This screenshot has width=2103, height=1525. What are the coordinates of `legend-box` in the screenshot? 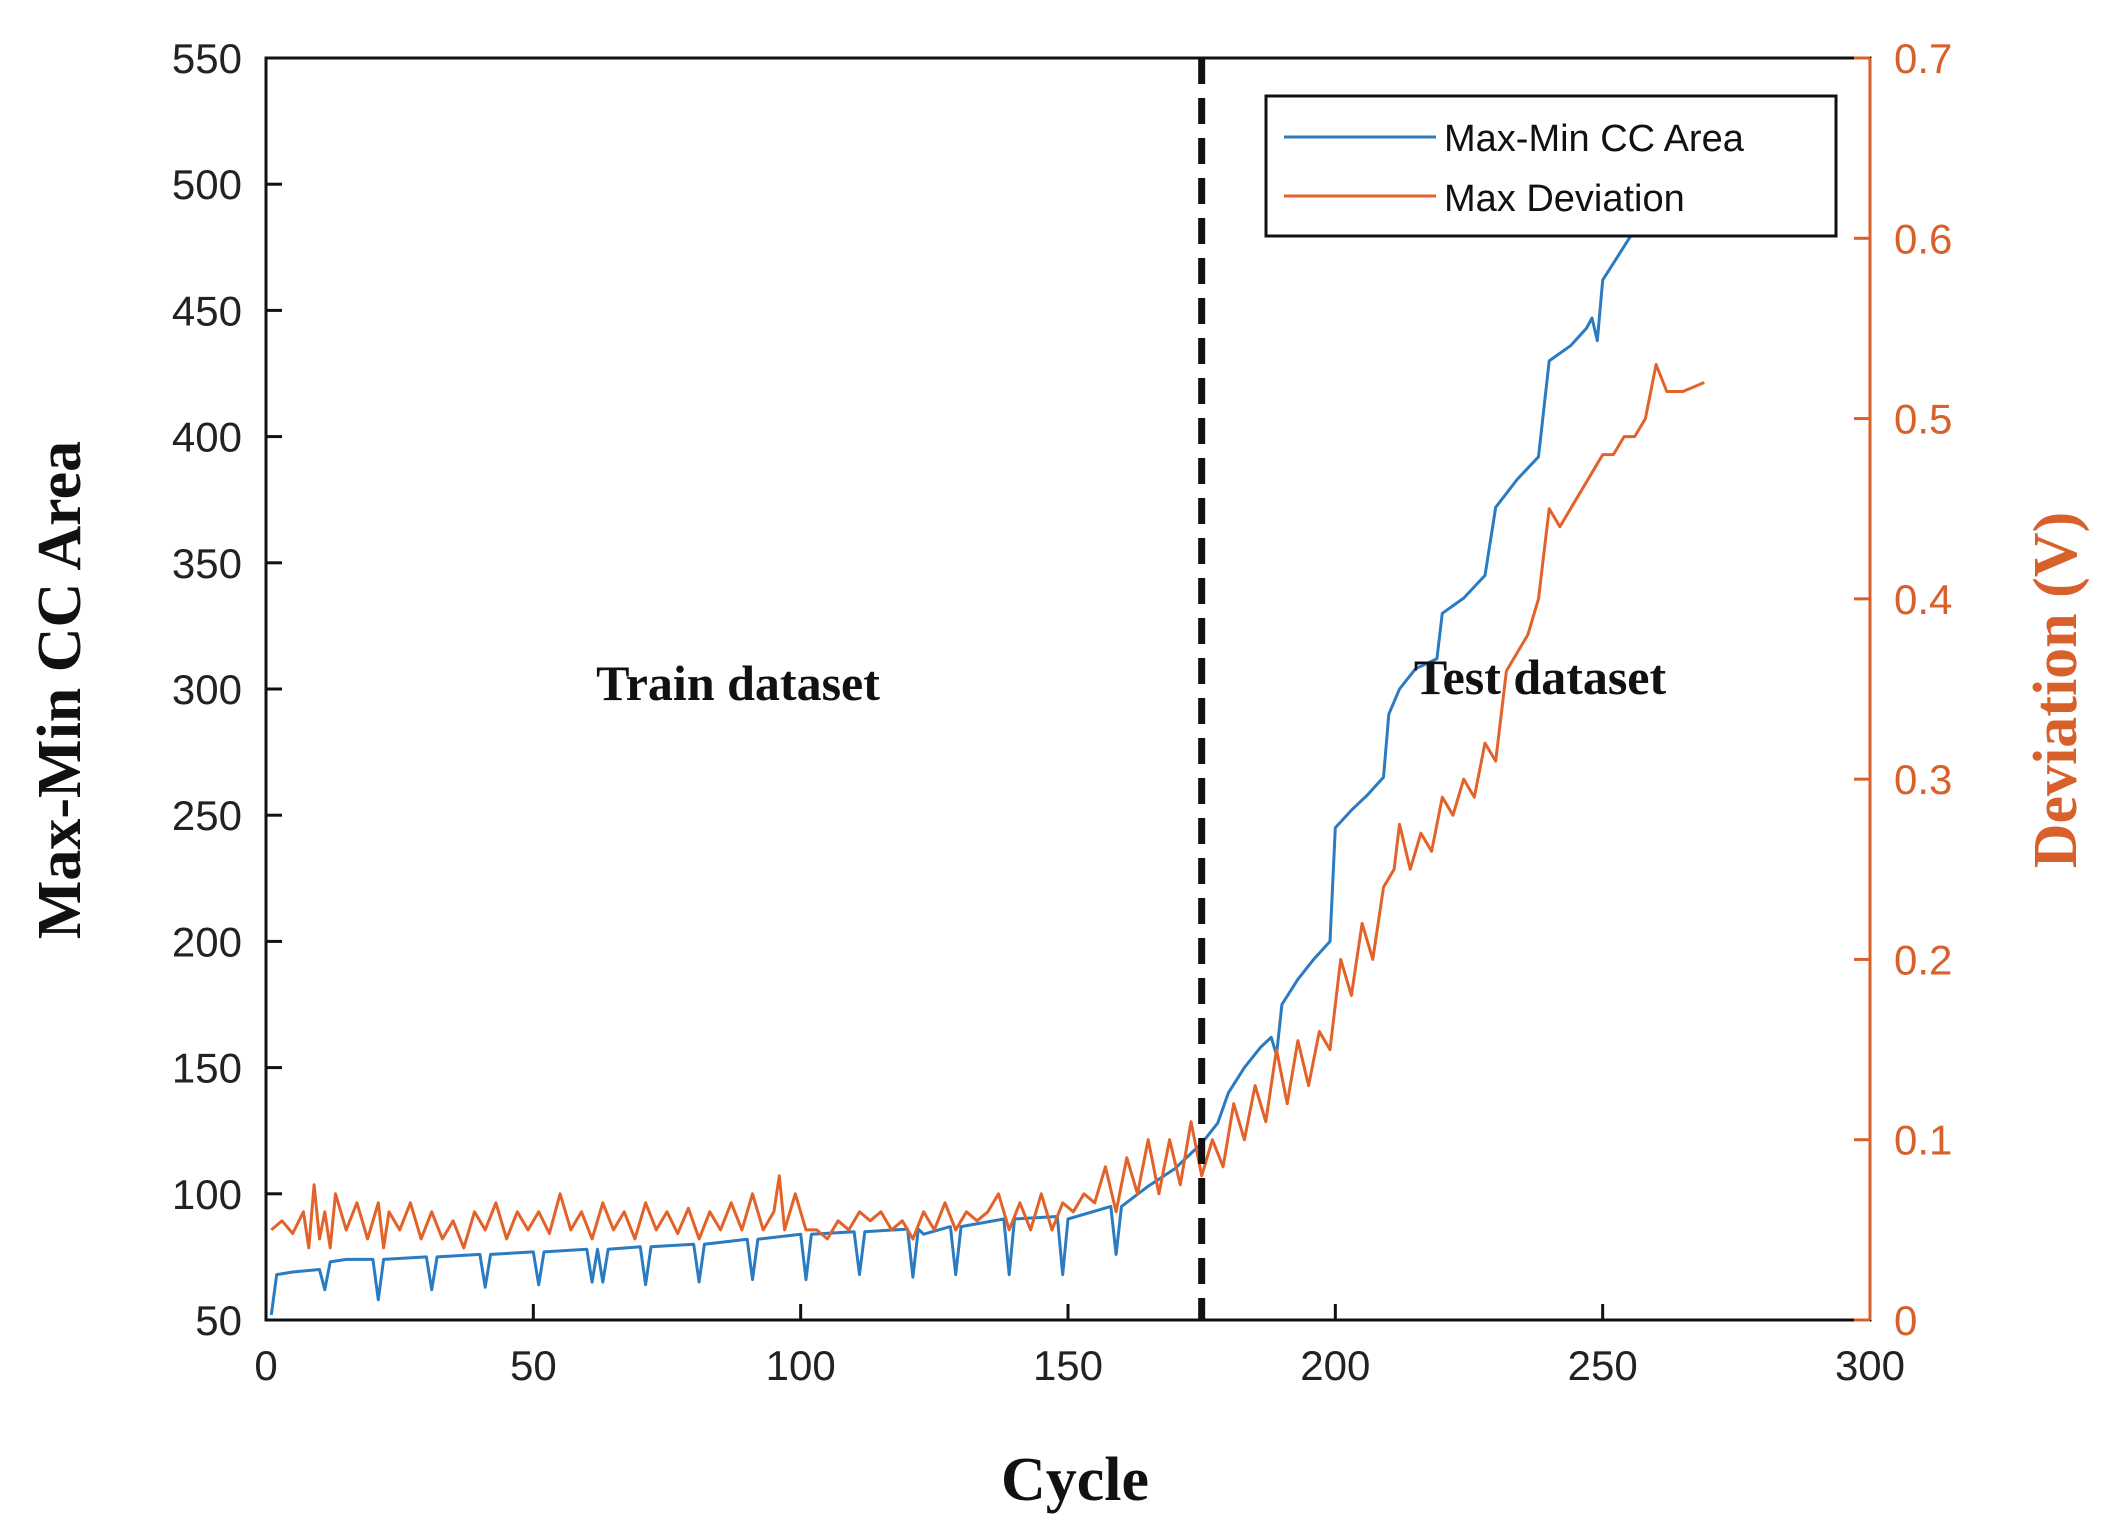 It's located at (1551, 166).